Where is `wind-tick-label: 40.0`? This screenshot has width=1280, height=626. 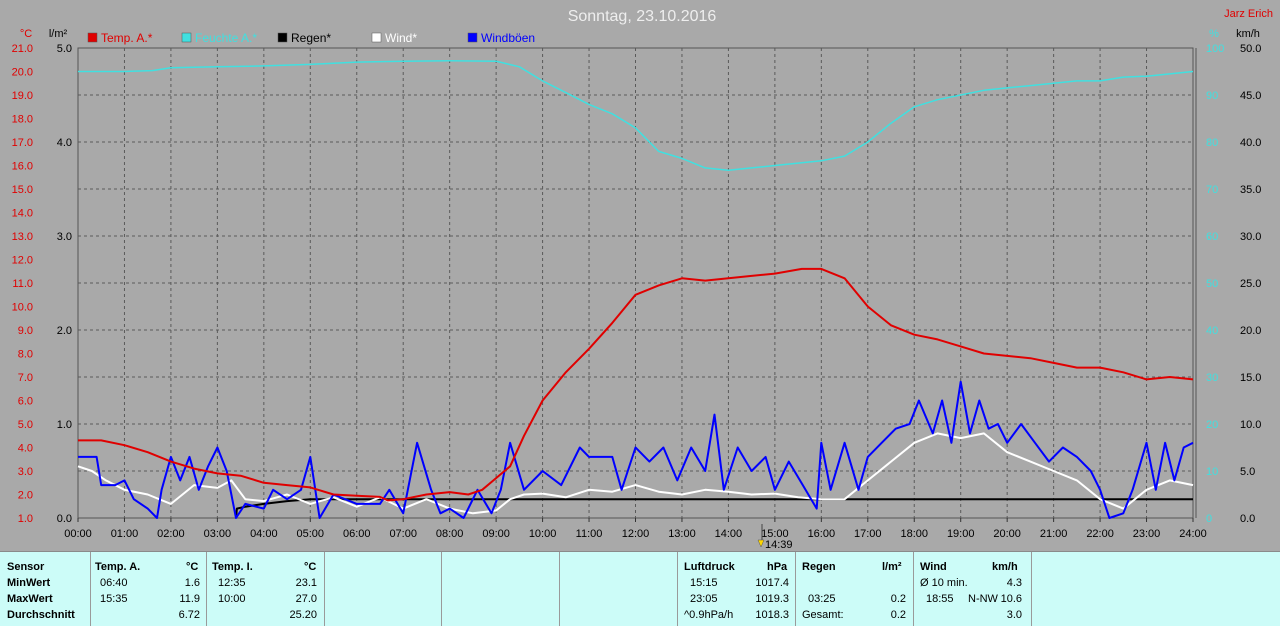
wind-tick-label: 40.0 is located at coordinates (1250, 143).